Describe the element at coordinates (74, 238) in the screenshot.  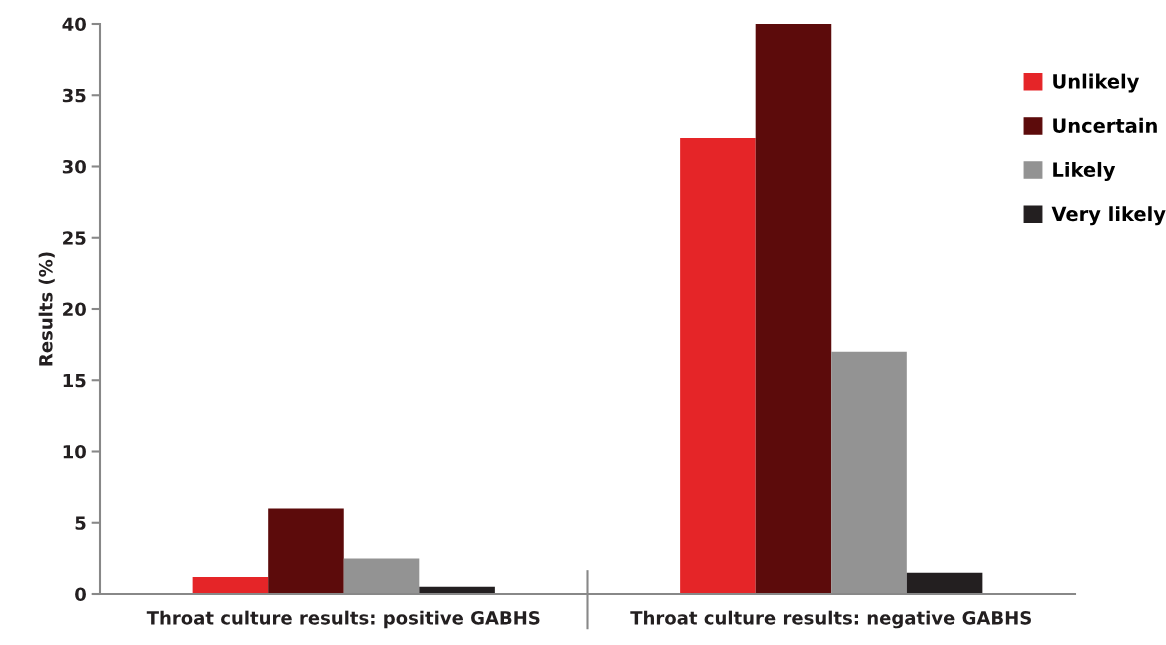
I see `y-tick-label: 25` at that location.